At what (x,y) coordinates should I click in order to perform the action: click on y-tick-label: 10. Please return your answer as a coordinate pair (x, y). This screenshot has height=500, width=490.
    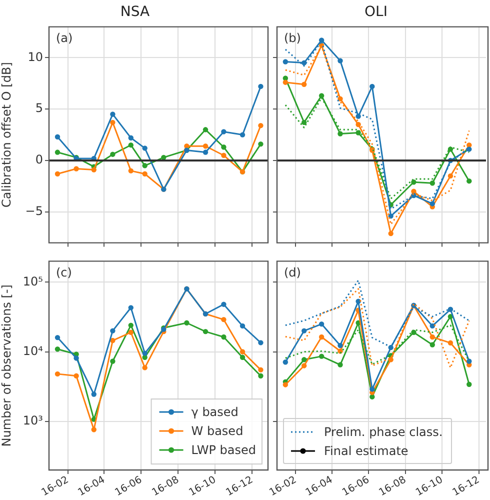
    Looking at the image, I should click on (35, 57).